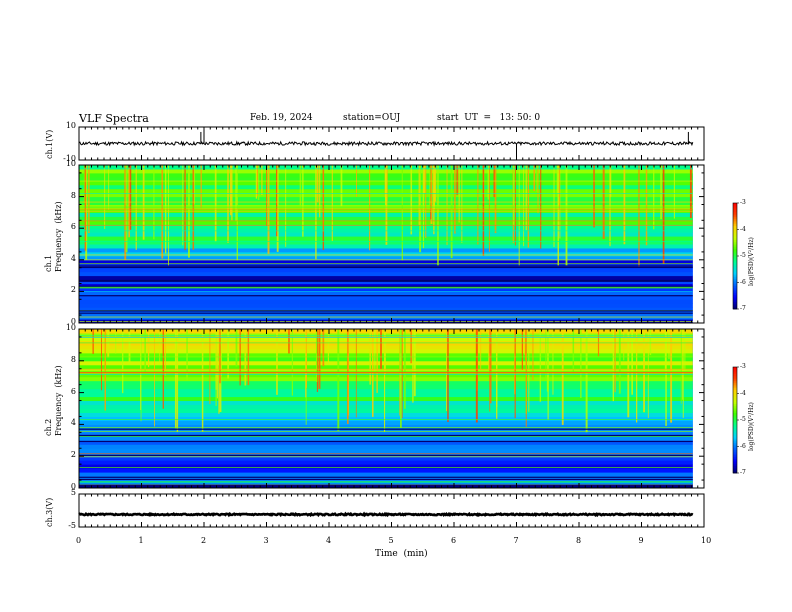 Image resolution: width=792 pixels, height=612 pixels. Describe the element at coordinates (743, 366) in the screenshot. I see `colorbar-2-tick-label: -3` at that location.